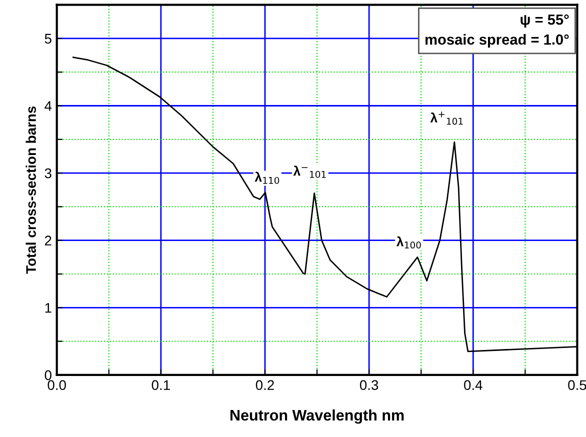 The height and width of the screenshot is (437, 586). What do you see at coordinates (48, 106) in the screenshot?
I see `y-tick-label: 4` at bounding box center [48, 106].